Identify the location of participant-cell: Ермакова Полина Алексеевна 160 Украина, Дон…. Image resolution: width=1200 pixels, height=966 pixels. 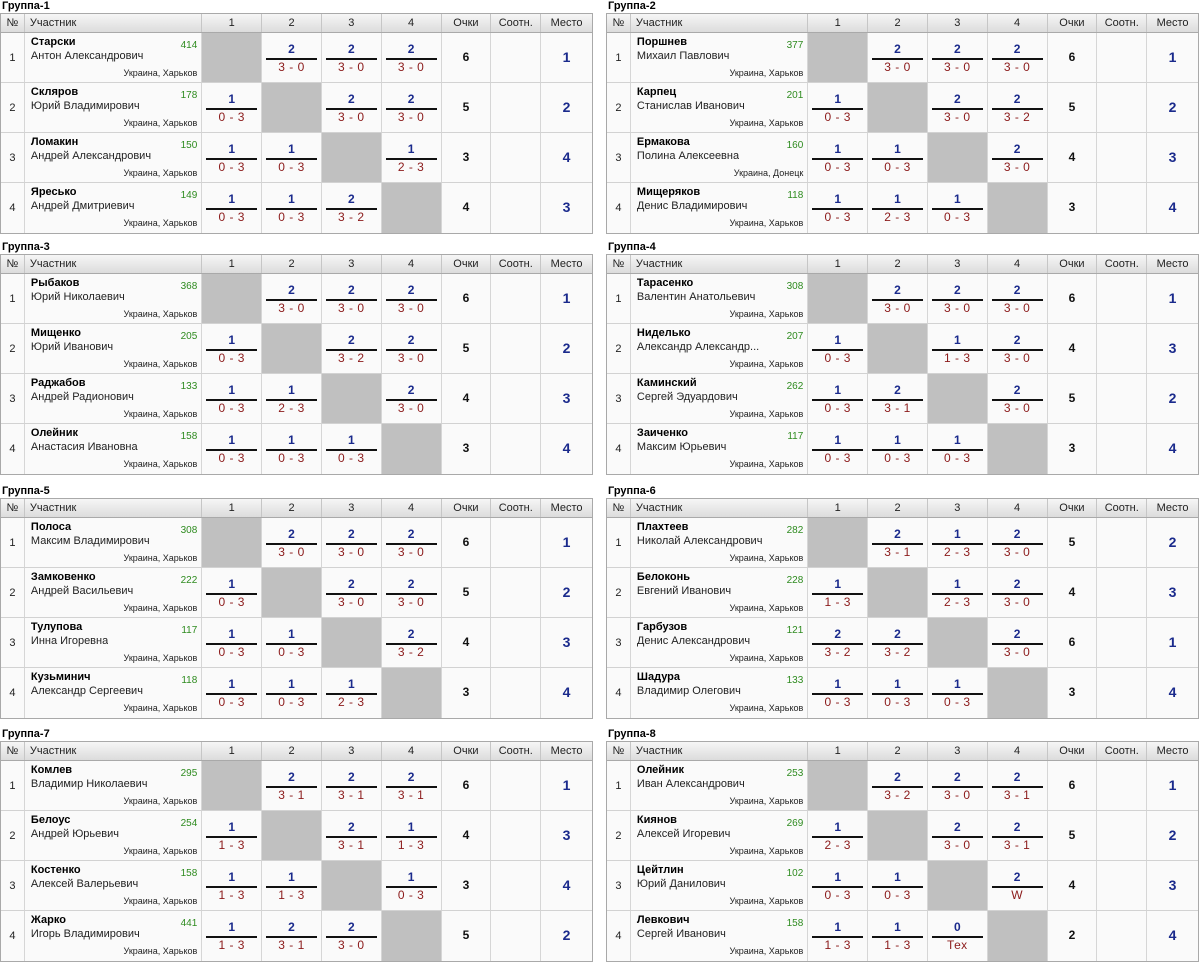
(720, 157).